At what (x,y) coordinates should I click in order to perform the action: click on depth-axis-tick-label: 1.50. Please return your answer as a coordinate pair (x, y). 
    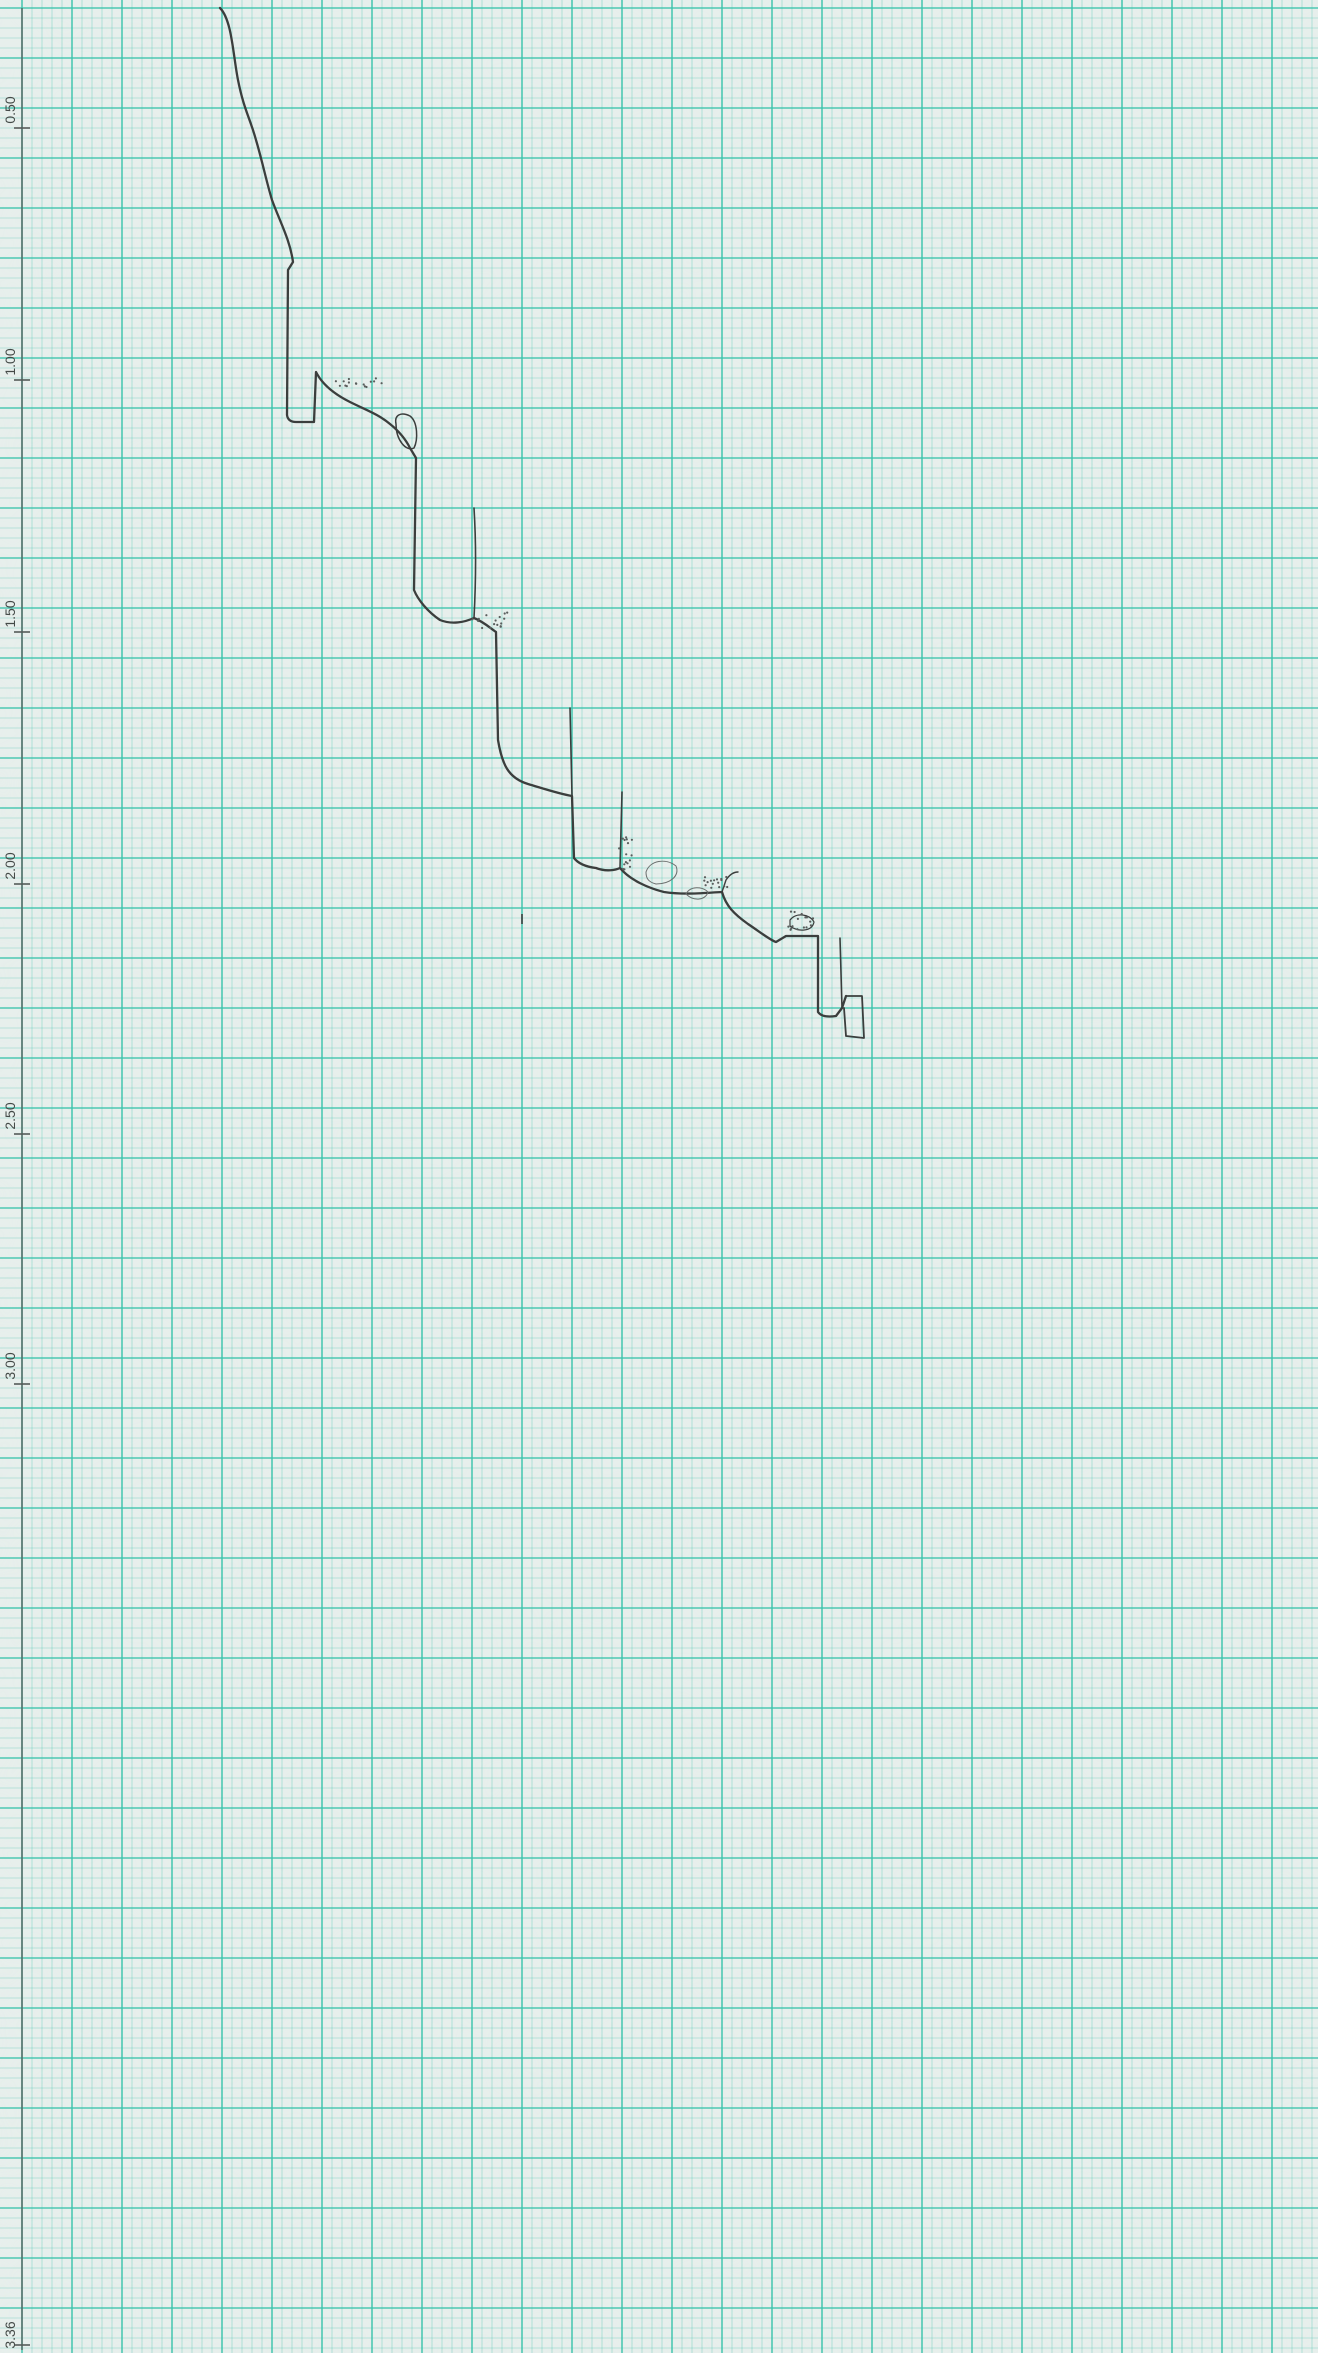
    Looking at the image, I should click on (10, 613).